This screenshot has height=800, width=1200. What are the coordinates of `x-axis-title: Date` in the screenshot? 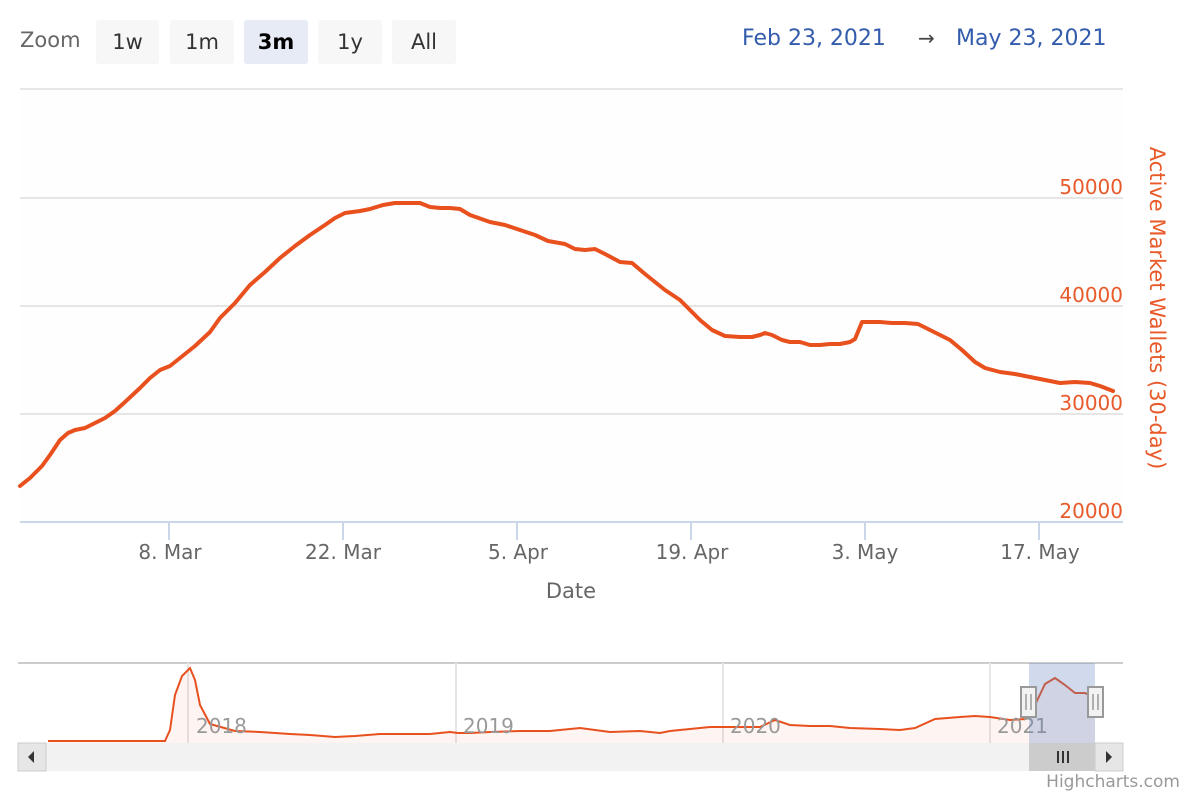 It's located at (571, 591).